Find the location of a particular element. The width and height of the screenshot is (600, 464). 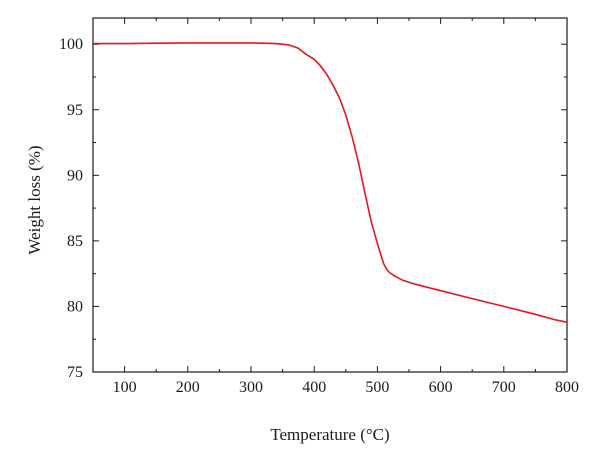

x-axis-title: Temperature (°C) is located at coordinates (329, 434).